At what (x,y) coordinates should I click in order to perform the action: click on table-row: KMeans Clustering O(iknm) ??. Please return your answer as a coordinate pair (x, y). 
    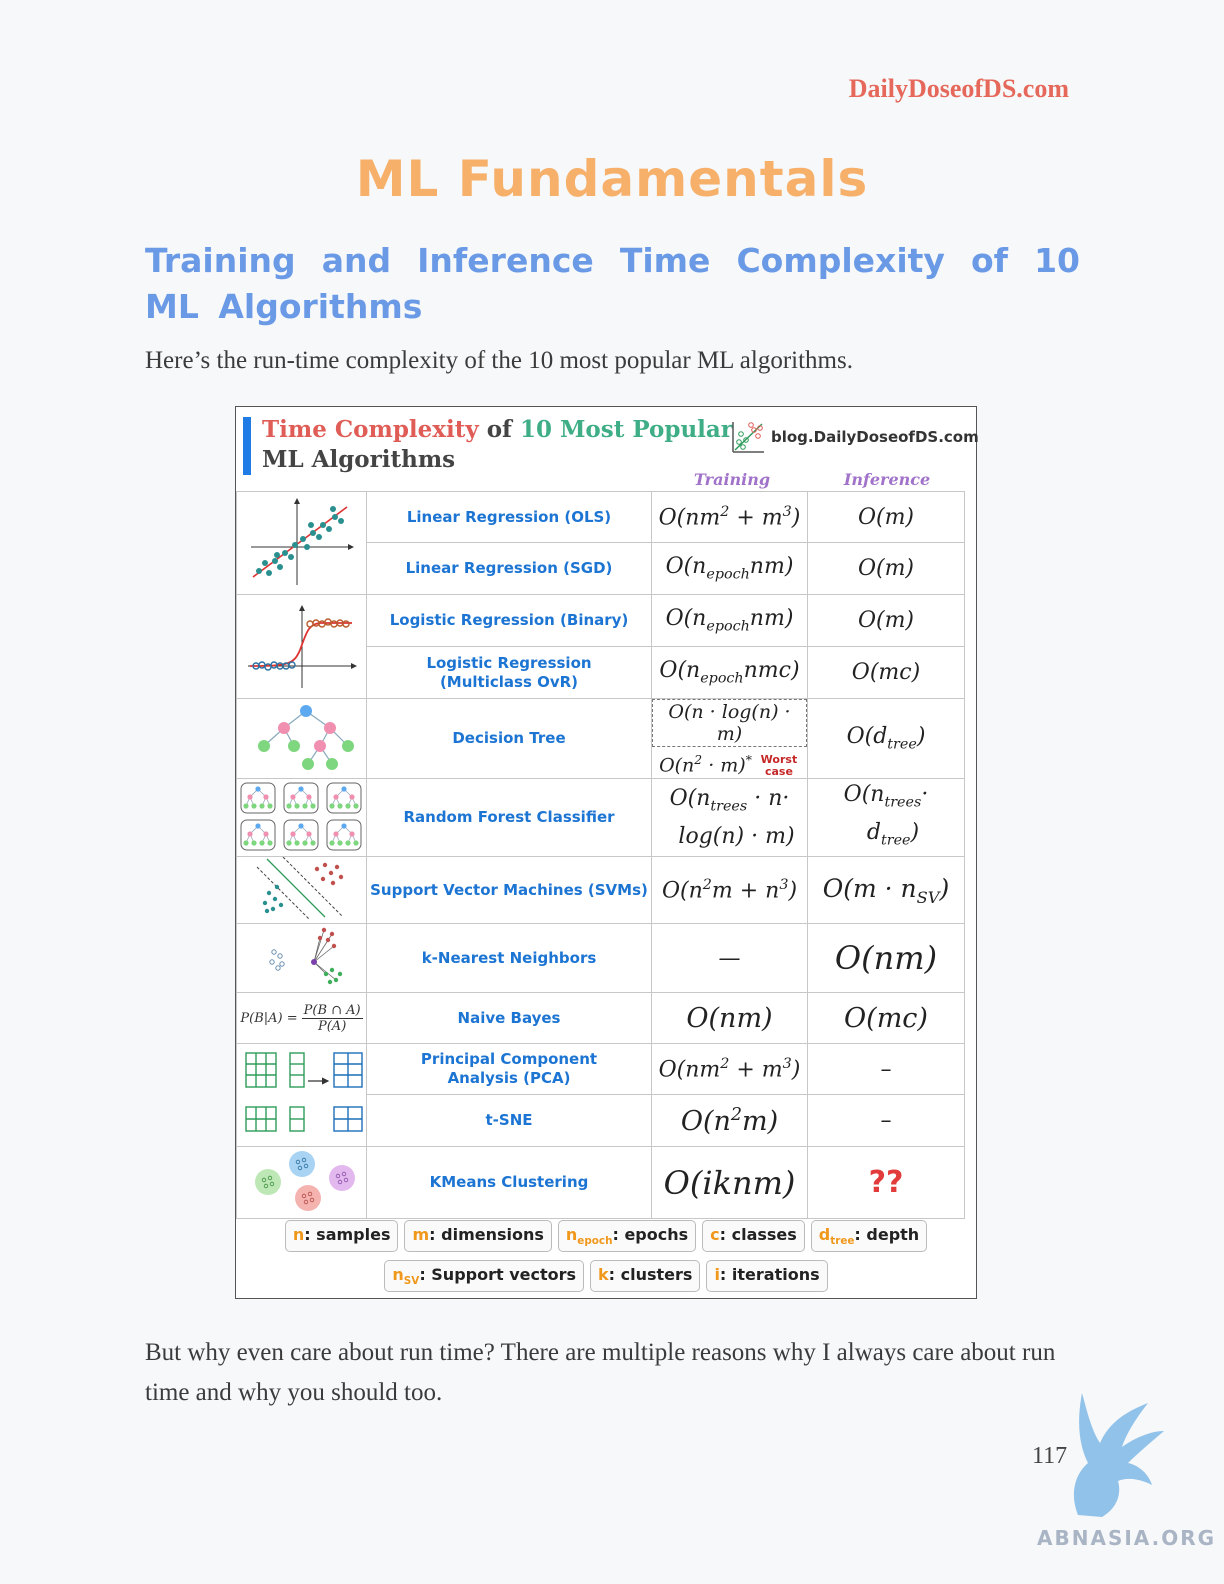
    Looking at the image, I should click on (600, 1183).